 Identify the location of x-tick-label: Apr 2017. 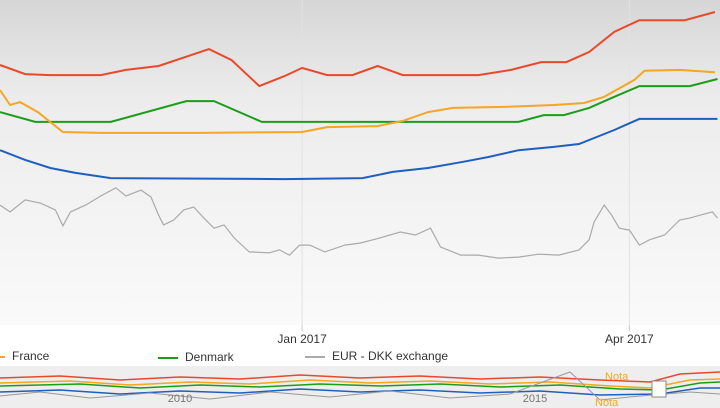
(629, 339).